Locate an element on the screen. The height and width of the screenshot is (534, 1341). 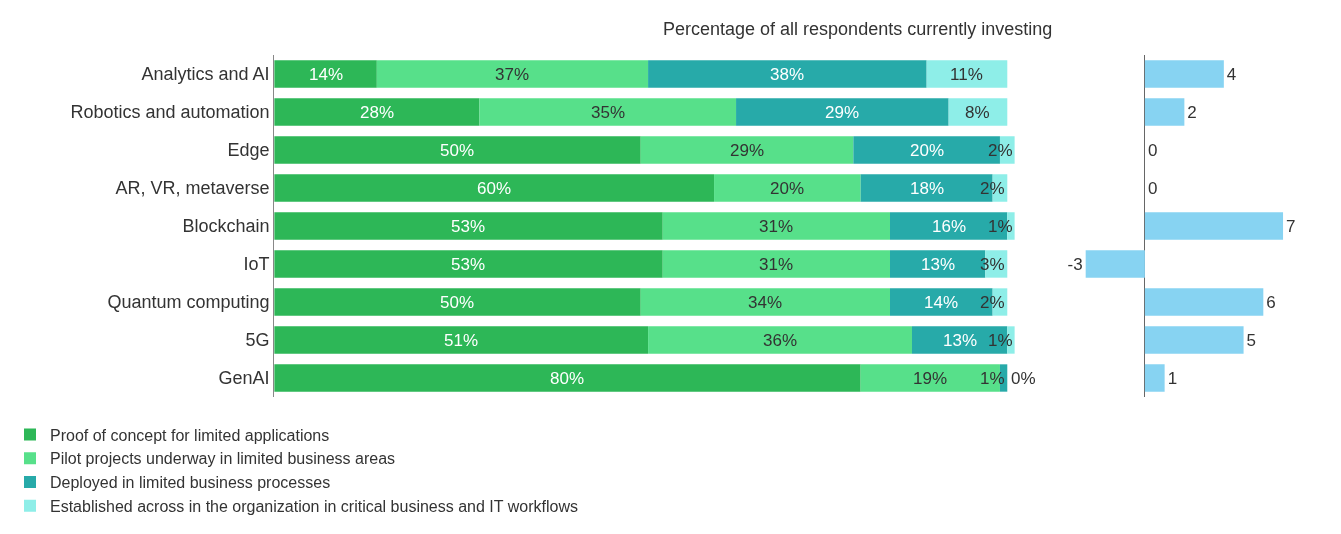
data-label: 16% is located at coordinates (949, 226).